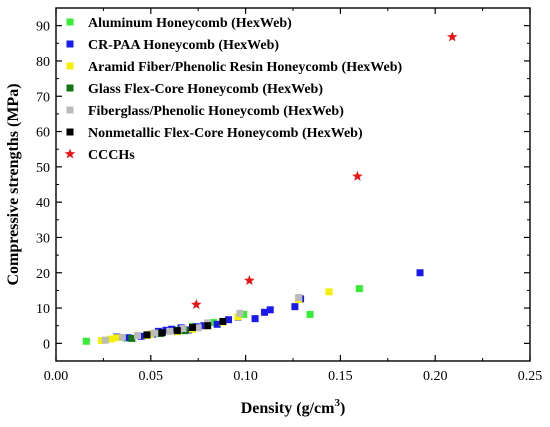 This screenshot has width=550, height=427. What do you see at coordinates (205, 89) in the screenshot?
I see `legend-label: Glass Flex-Core Honeycomb (HexWeb)` at bounding box center [205, 89].